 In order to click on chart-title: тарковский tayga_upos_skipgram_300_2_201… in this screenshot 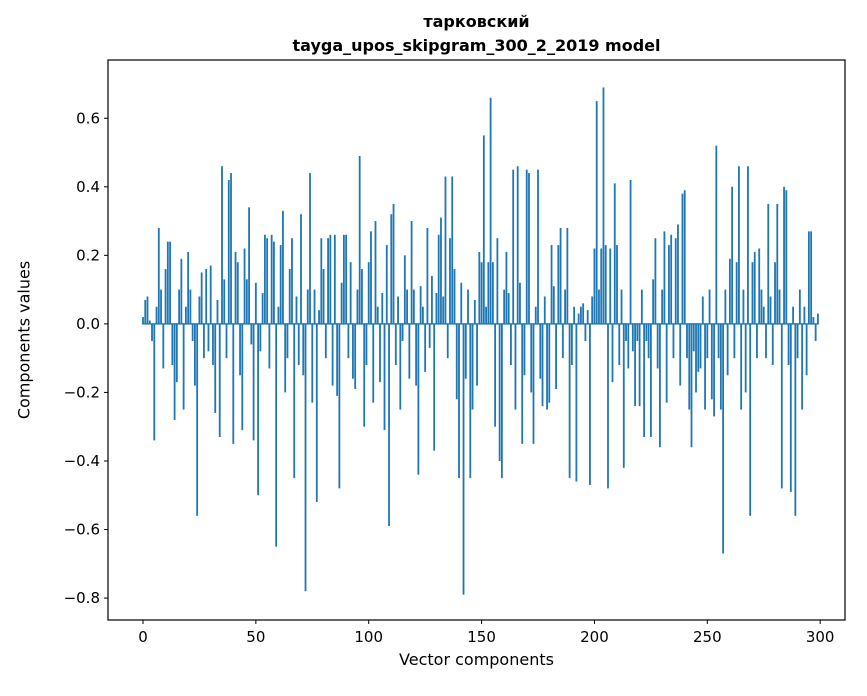, I will do `click(476, 34)`.